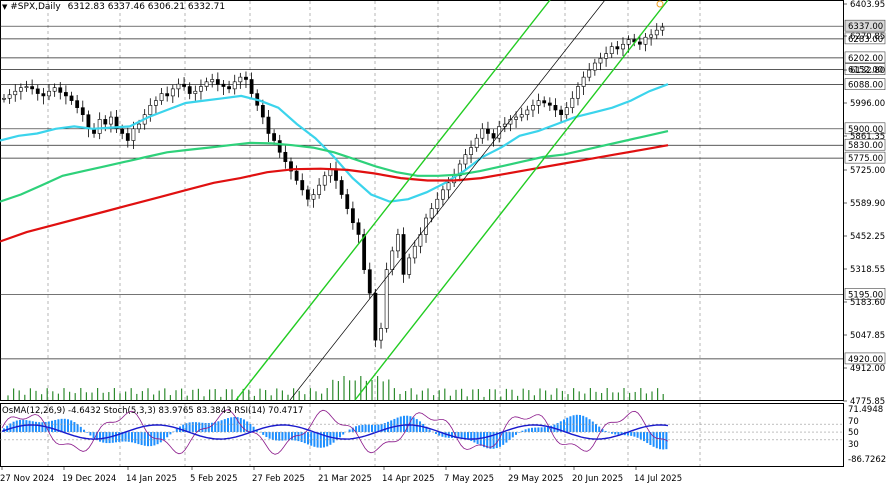  Describe the element at coordinates (151, 479) in the screenshot. I see `time-axis-label: 14 Jan 2025` at that location.